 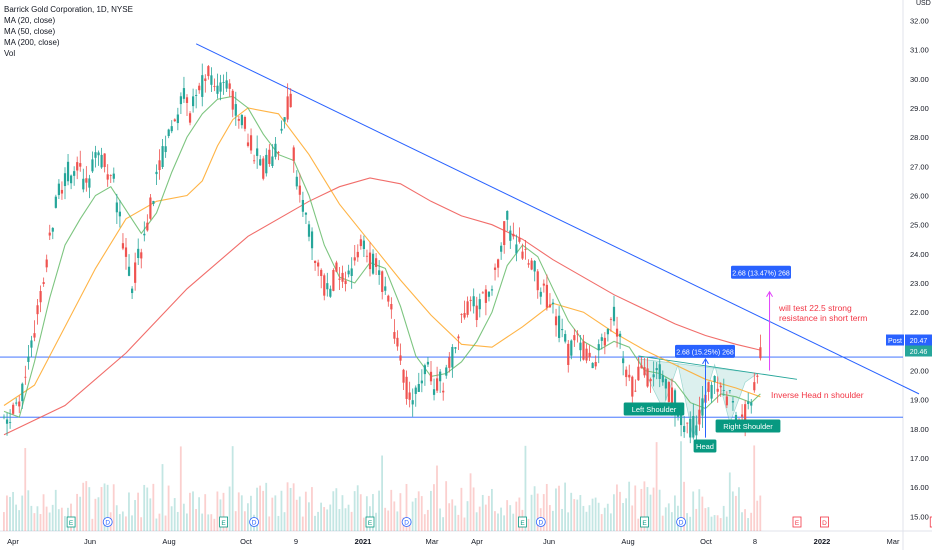 I want to click on x-tick-label: Aug, so click(x=168, y=541).